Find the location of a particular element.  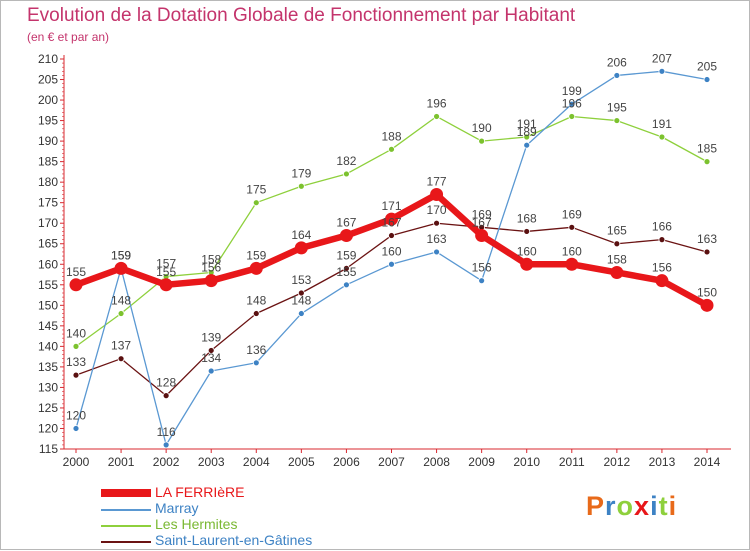

data-label: 160 is located at coordinates (391, 251).